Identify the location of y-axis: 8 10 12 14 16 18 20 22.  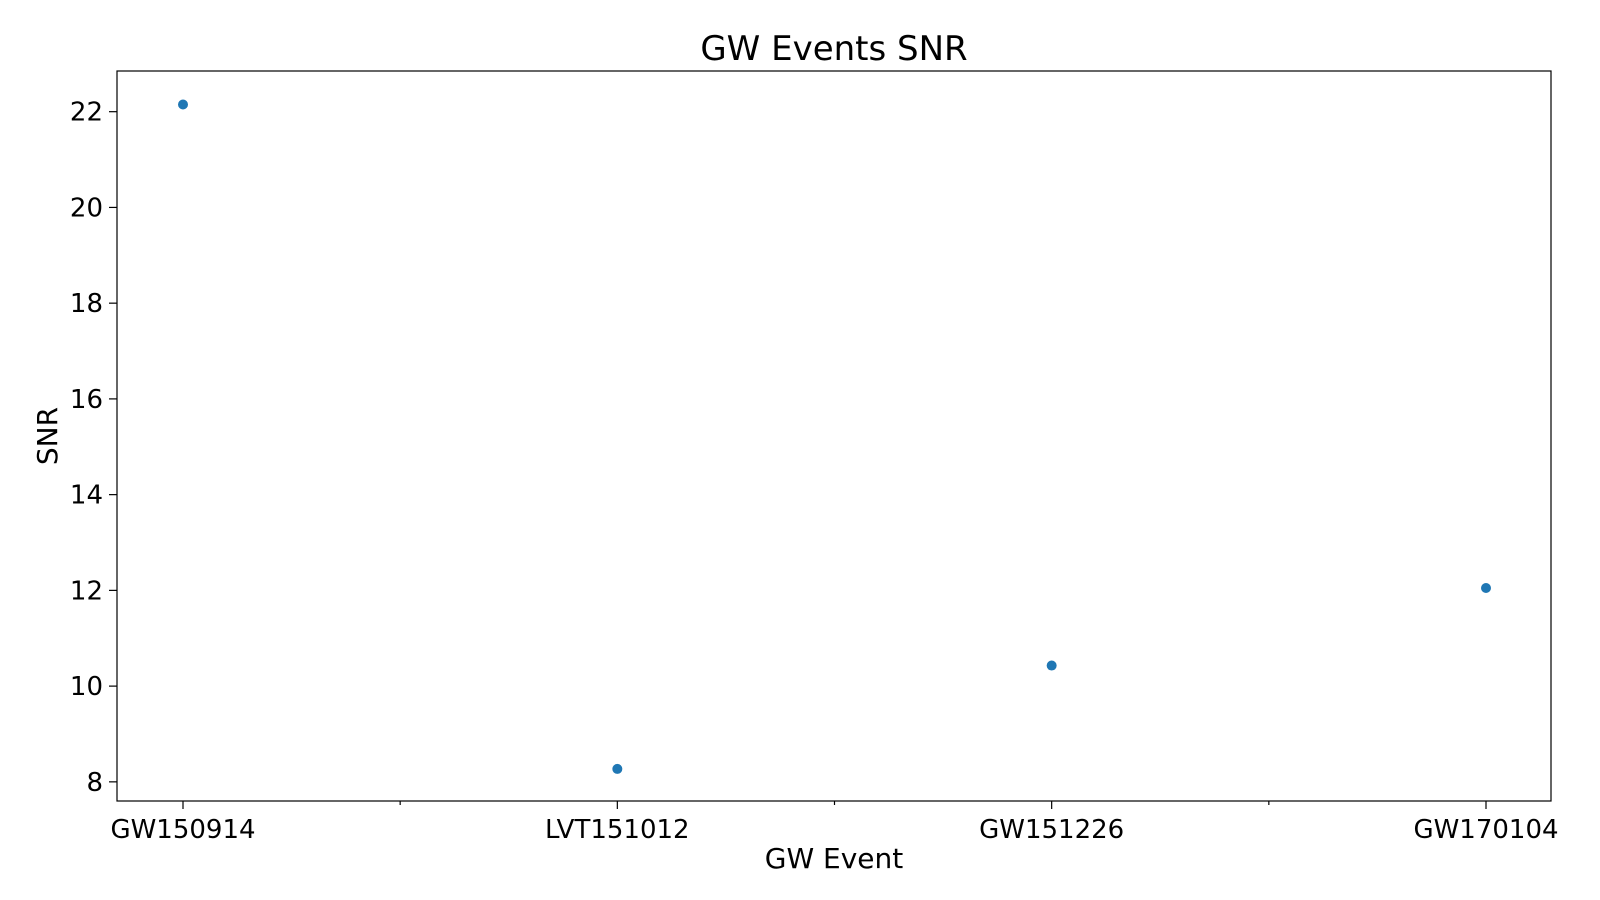
(93, 448).